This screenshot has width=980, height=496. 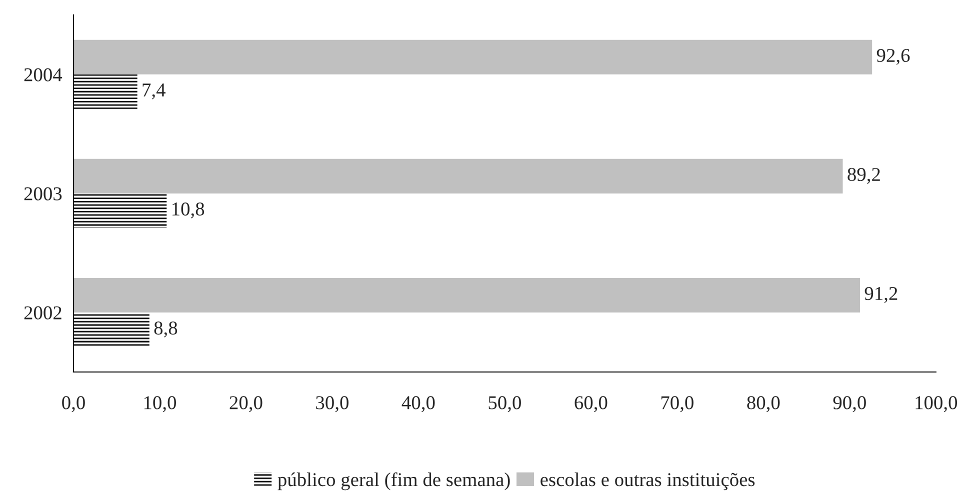 What do you see at coordinates (677, 404) in the screenshot?
I see `x-tick-label: 70,0` at bounding box center [677, 404].